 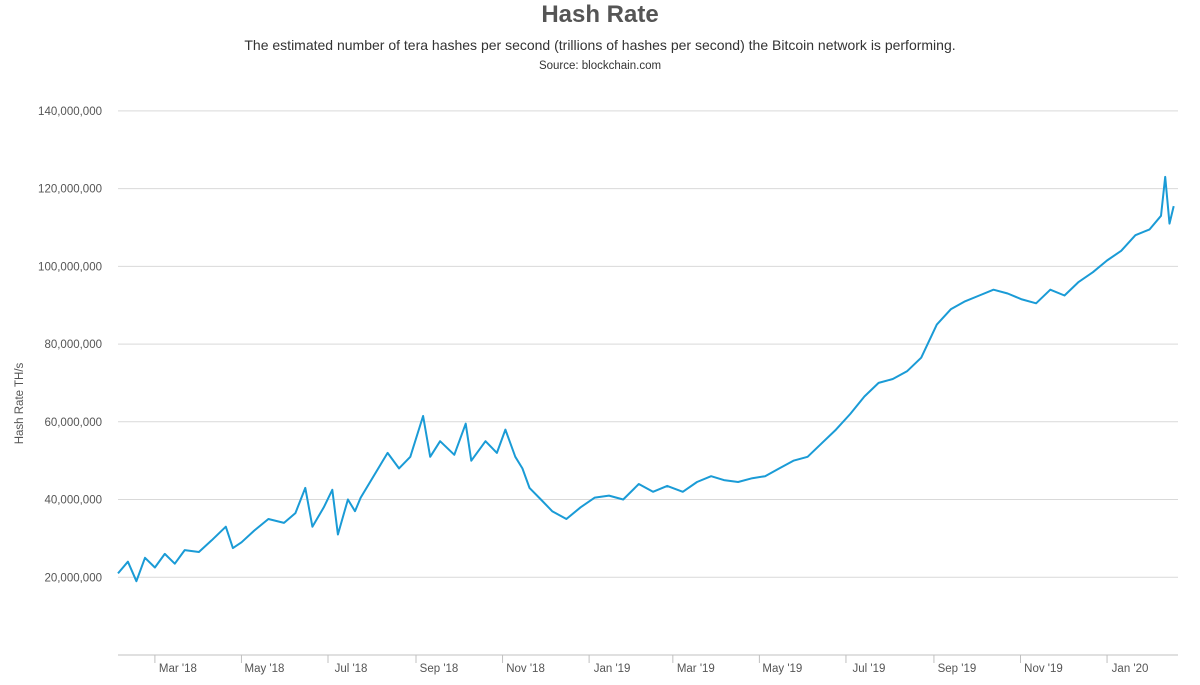 I want to click on y-tick-label: 40,000,000, so click(x=73, y=501).